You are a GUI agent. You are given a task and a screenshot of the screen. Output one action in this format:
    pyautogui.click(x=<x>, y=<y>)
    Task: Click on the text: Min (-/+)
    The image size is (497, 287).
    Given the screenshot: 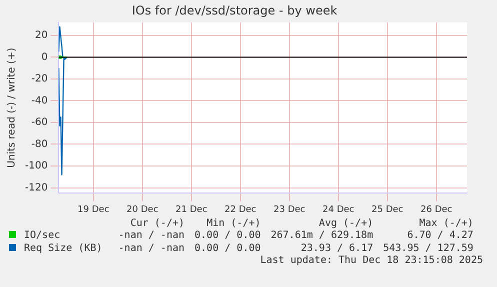 What is the action you would take?
    pyautogui.click(x=233, y=223)
    